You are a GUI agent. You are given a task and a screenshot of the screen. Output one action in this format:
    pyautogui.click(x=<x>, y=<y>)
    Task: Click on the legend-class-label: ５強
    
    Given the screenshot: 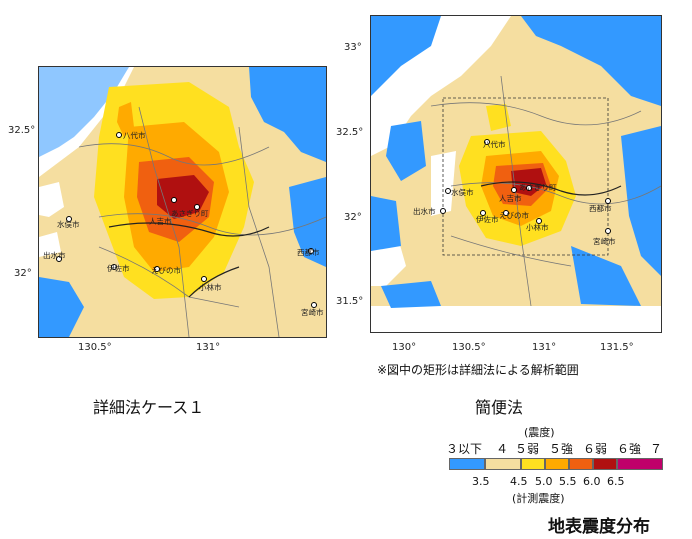 What is the action you would take?
    pyautogui.click(x=561, y=449)
    